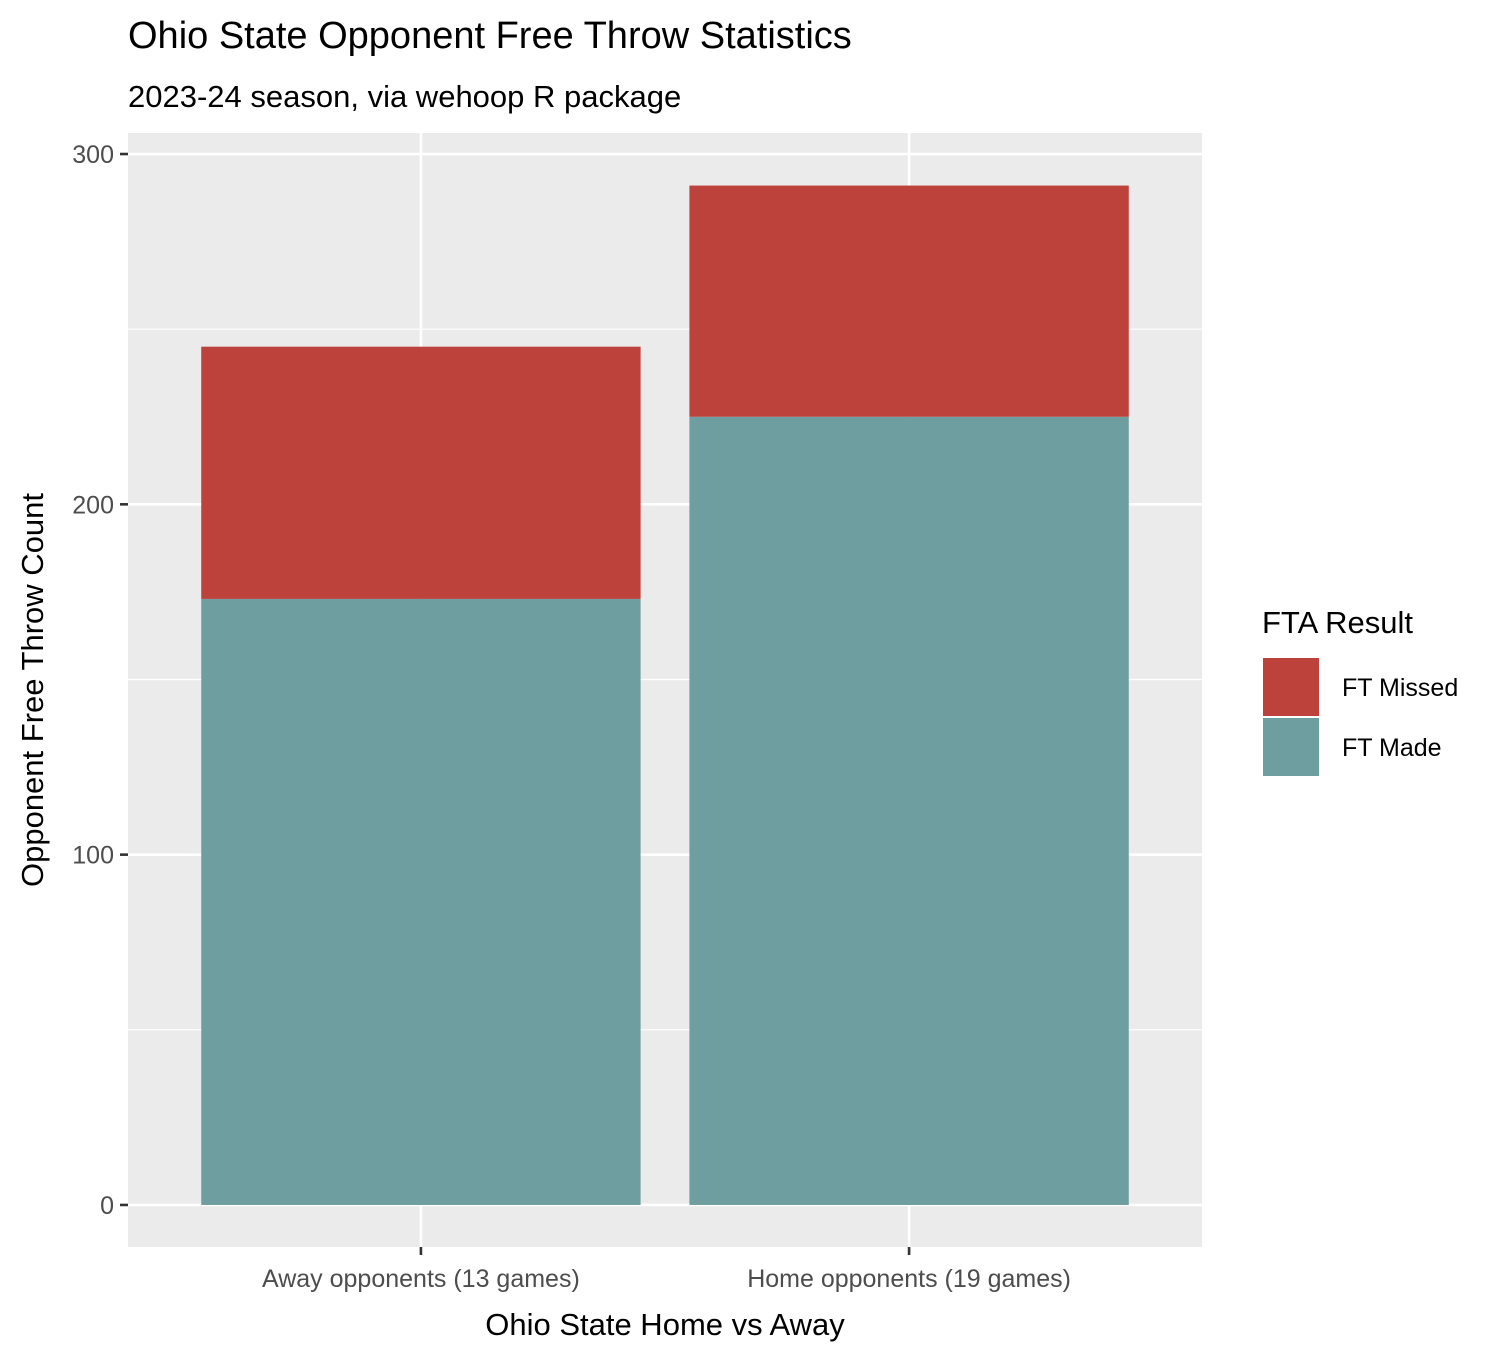 Image resolution: width=1508 pixels, height=1350 pixels. Describe the element at coordinates (93, 856) in the screenshot. I see `y-tick-label: 100` at that location.